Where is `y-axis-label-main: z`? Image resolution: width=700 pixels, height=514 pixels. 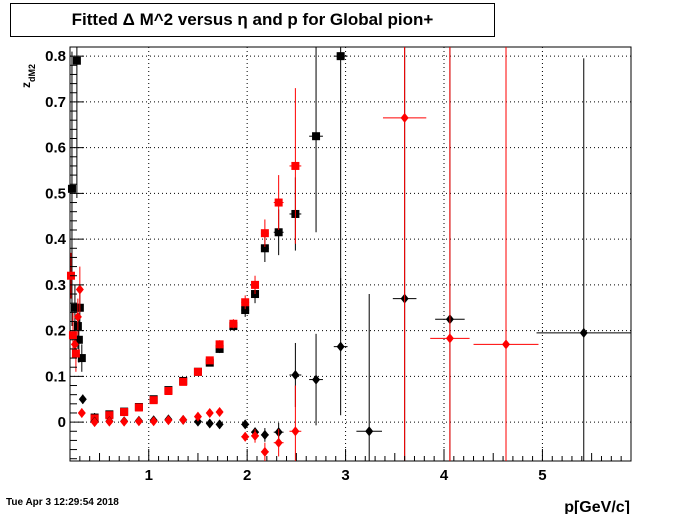
y-axis-label-main: z is located at coordinates (26, 85).